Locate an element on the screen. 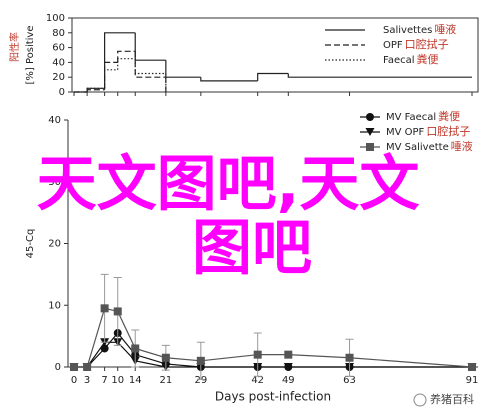 This screenshot has width=504, height=420. legend-label: MV Salivette is located at coordinates (417, 147).